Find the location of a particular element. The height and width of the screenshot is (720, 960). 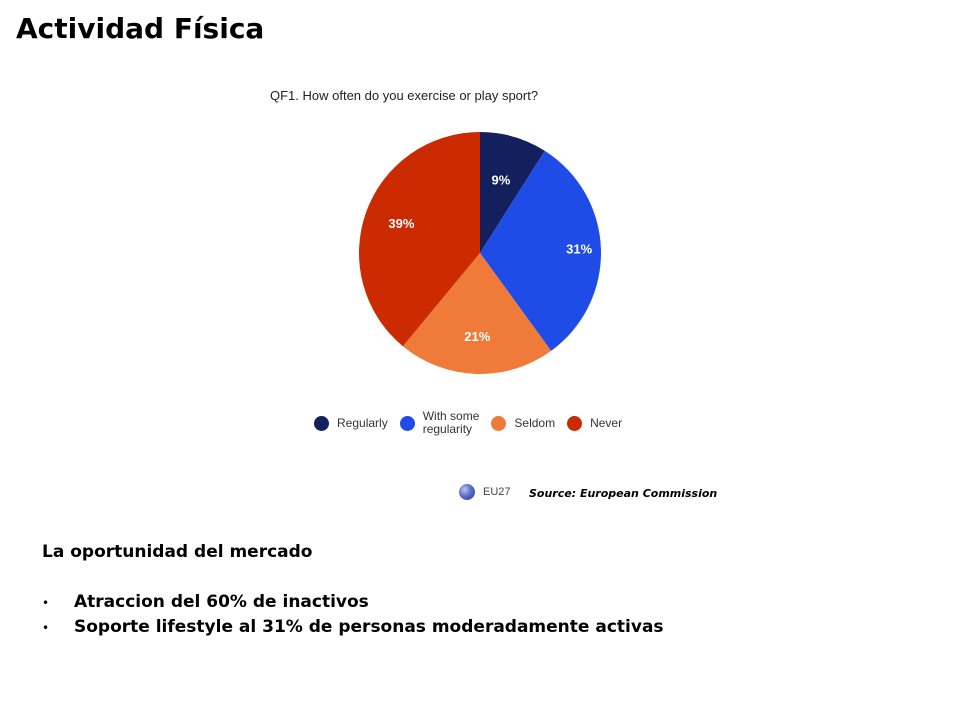

eu27-badge: EU27 is located at coordinates (485, 492).